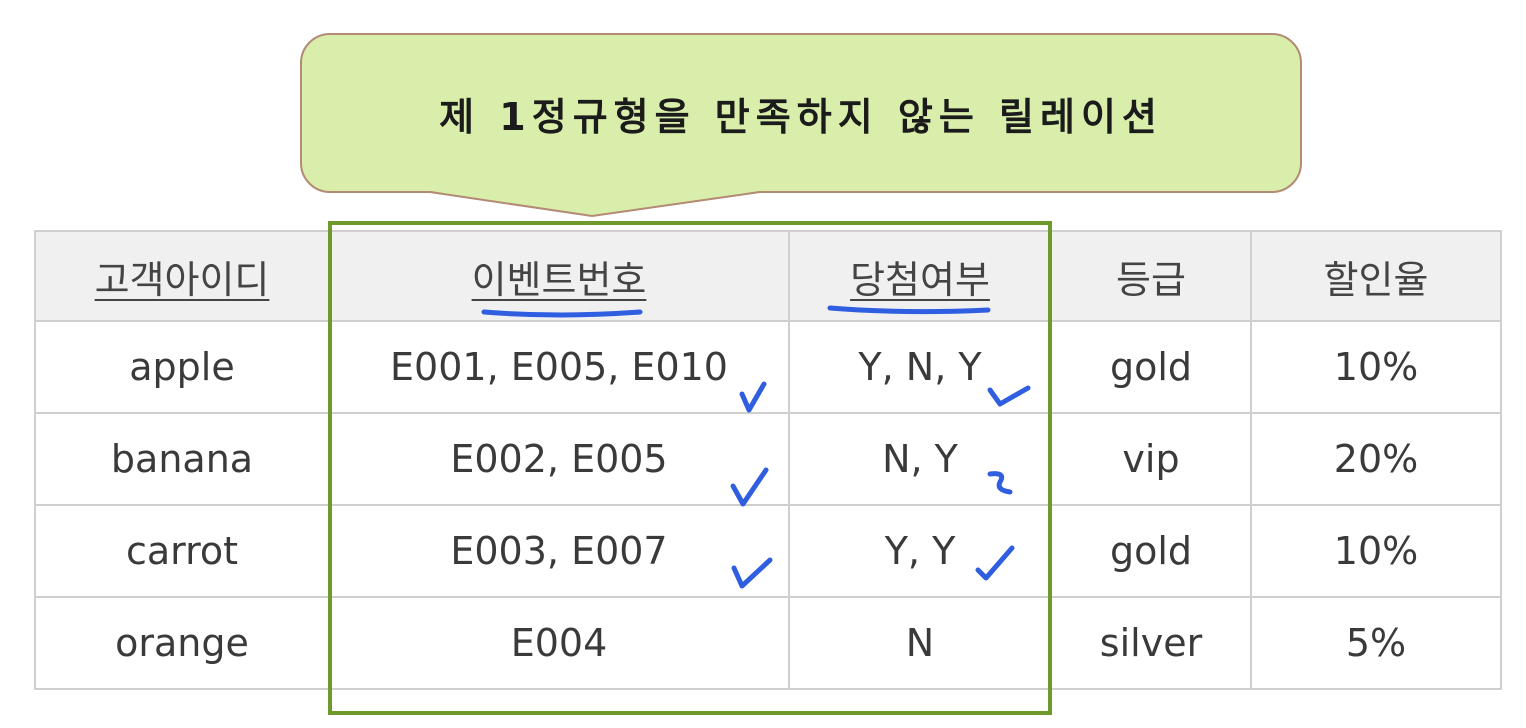  Describe the element at coordinates (559, 279) in the screenshot. I see `header-event-number-label: 이벤트번호` at that location.